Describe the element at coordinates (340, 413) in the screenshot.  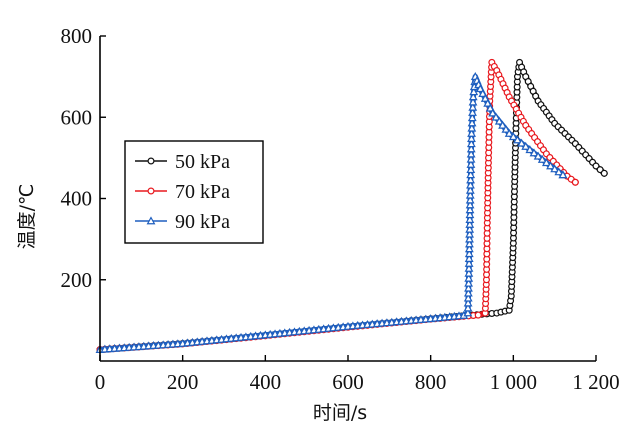
I see `x-axis-title: 时间/s` at that location.